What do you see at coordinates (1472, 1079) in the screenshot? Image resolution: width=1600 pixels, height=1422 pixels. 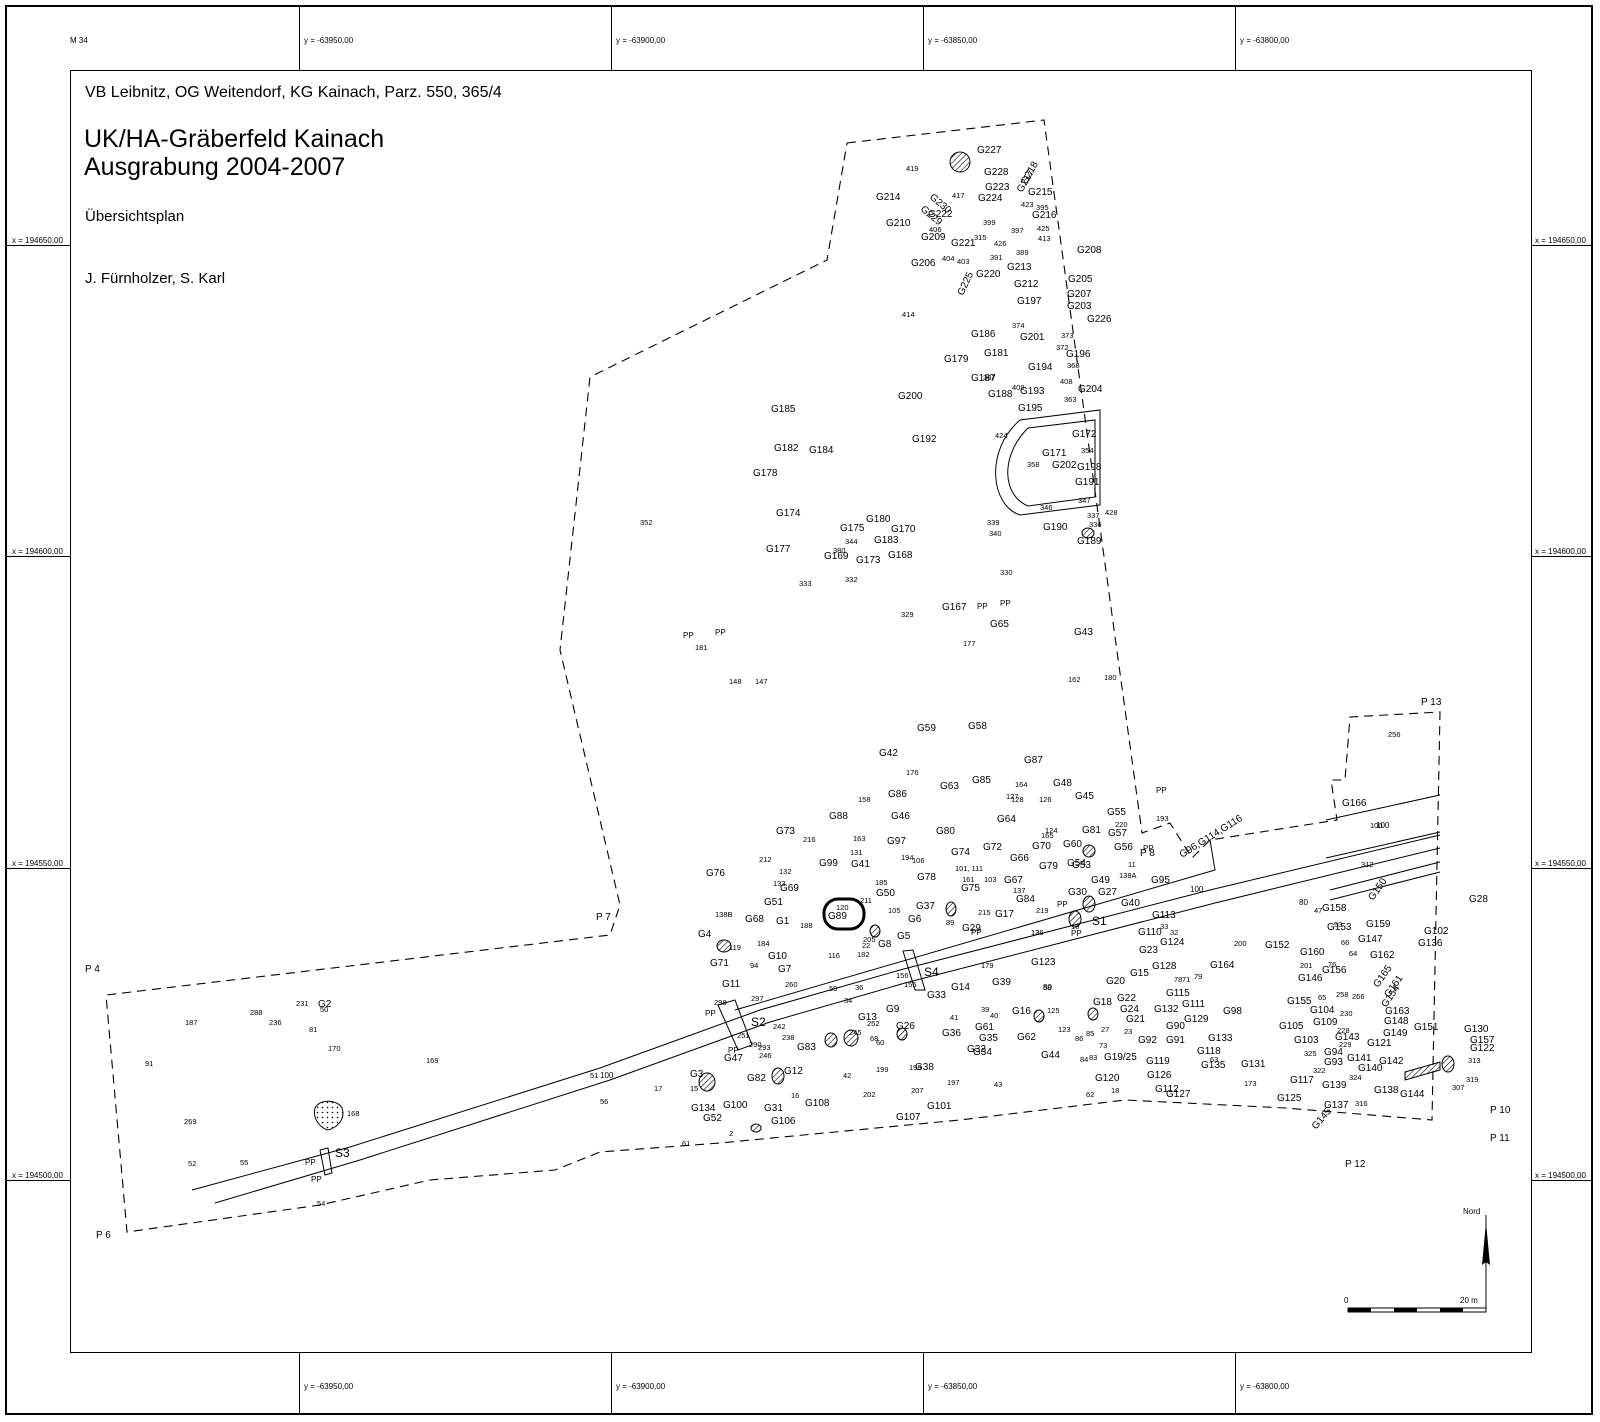 I see `feature-label: 319` at bounding box center [1472, 1079].